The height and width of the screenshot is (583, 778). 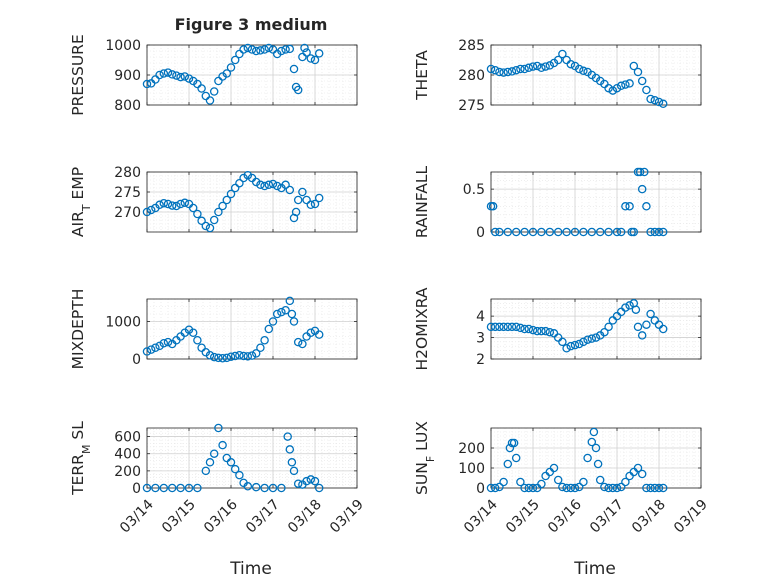 I want to click on subplot-mixdepth: 0 1000 MIXDEPTH, so click(x=213, y=329).